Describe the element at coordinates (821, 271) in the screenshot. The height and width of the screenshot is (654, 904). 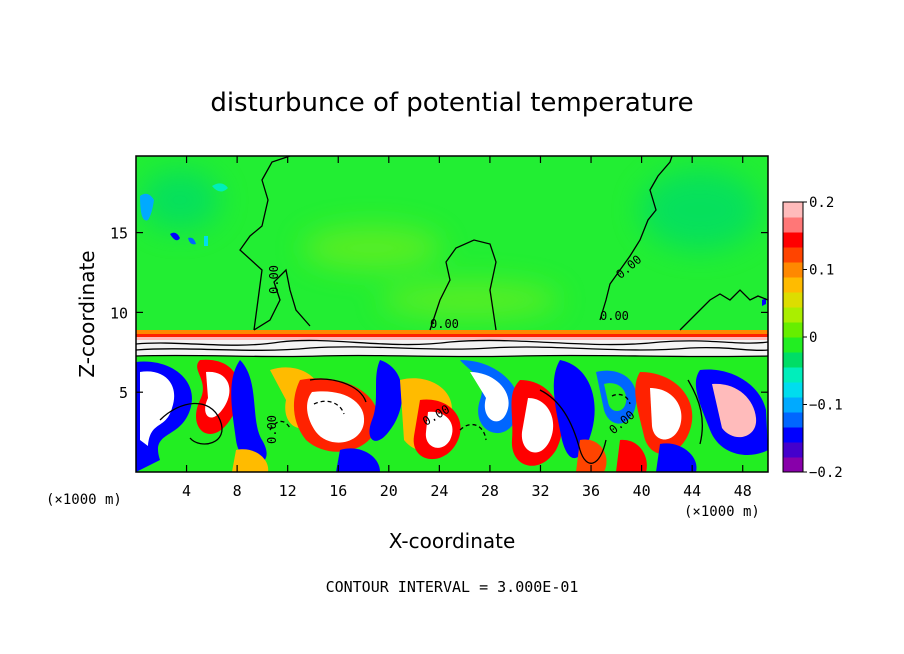
I see `colorbar-tick-label: 0.1` at that location.